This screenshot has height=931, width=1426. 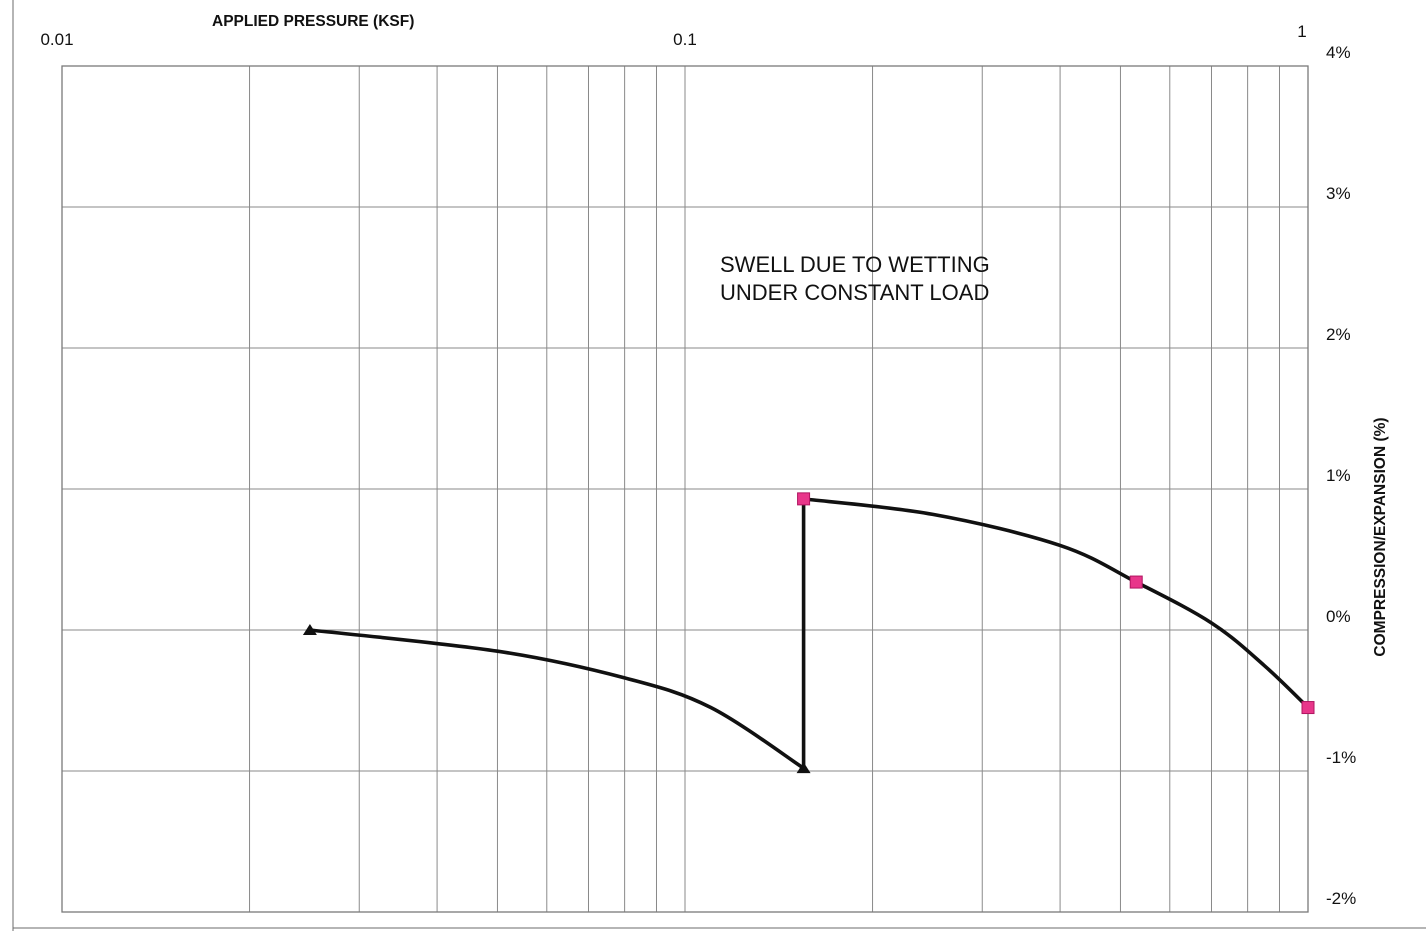 What do you see at coordinates (1341, 757) in the screenshot?
I see `y-tick-label: -1%` at bounding box center [1341, 757].